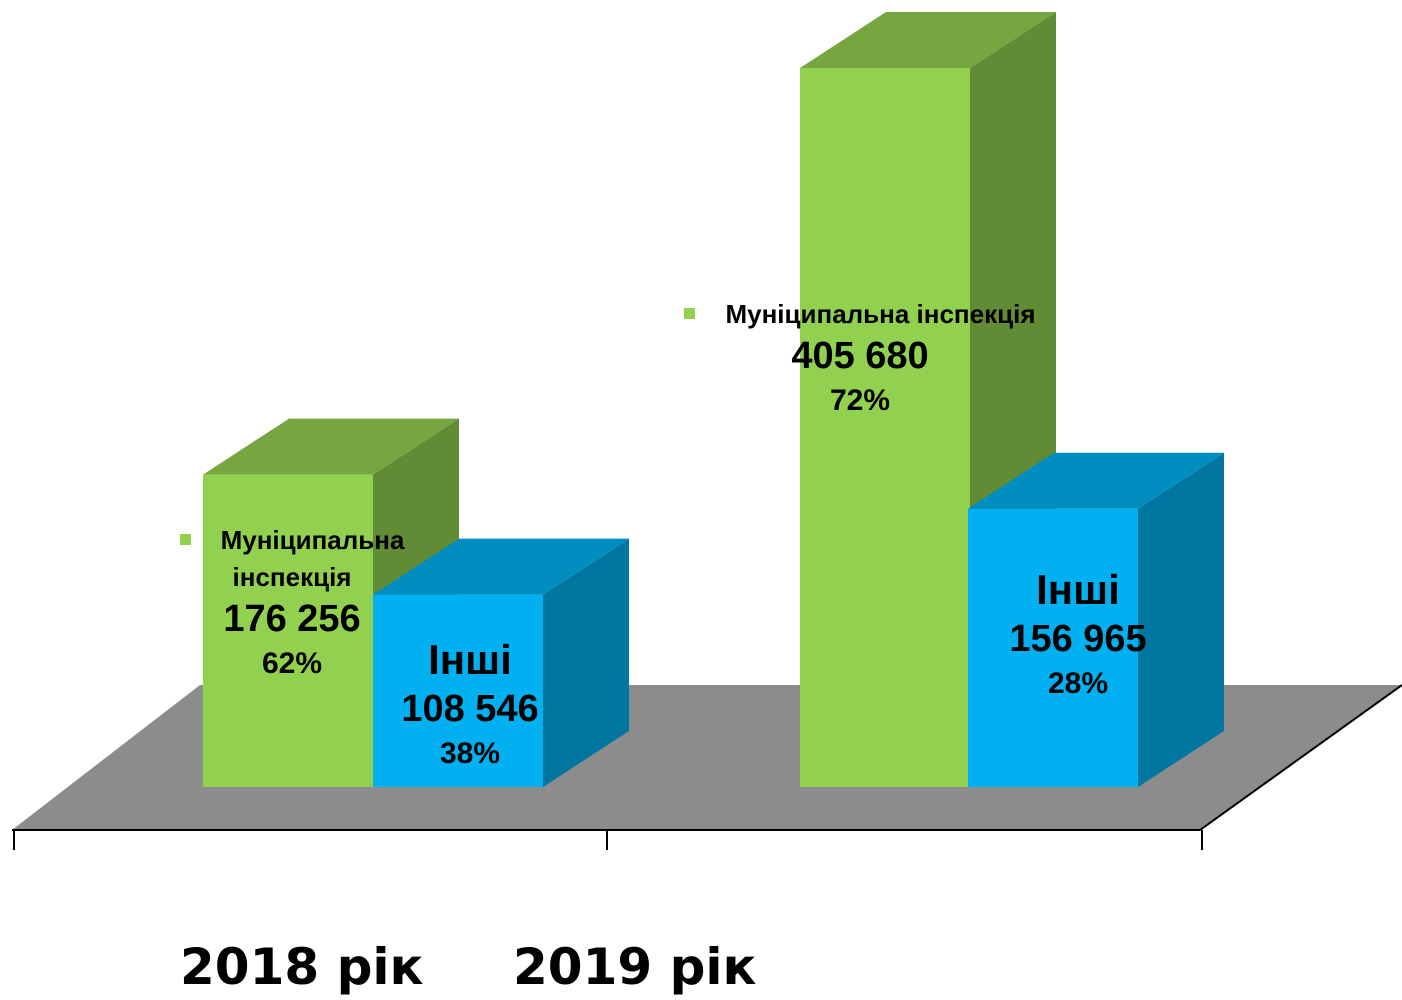  Describe the element at coordinates (1078, 683) in the screenshot. I see `share-label: 28%` at that location.